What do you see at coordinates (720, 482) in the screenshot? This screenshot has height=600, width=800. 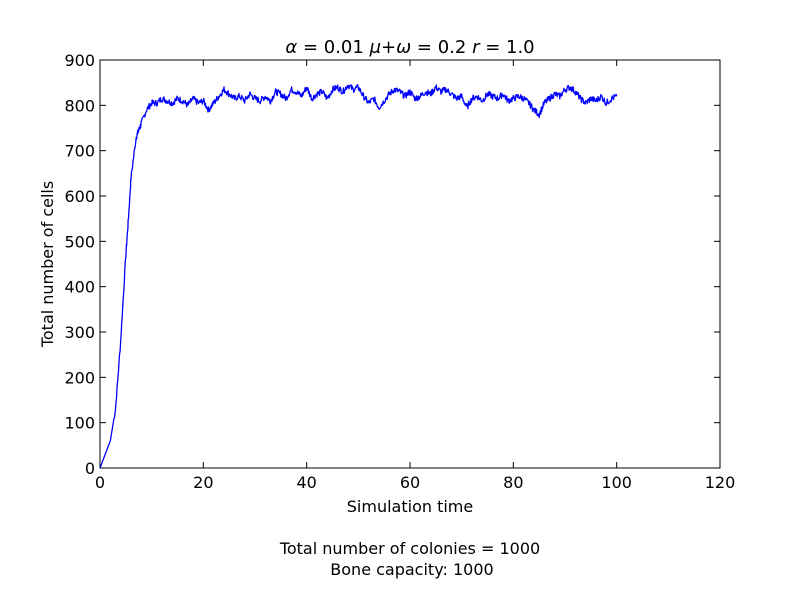 I see `x-tick-label: 120` at bounding box center [720, 482].